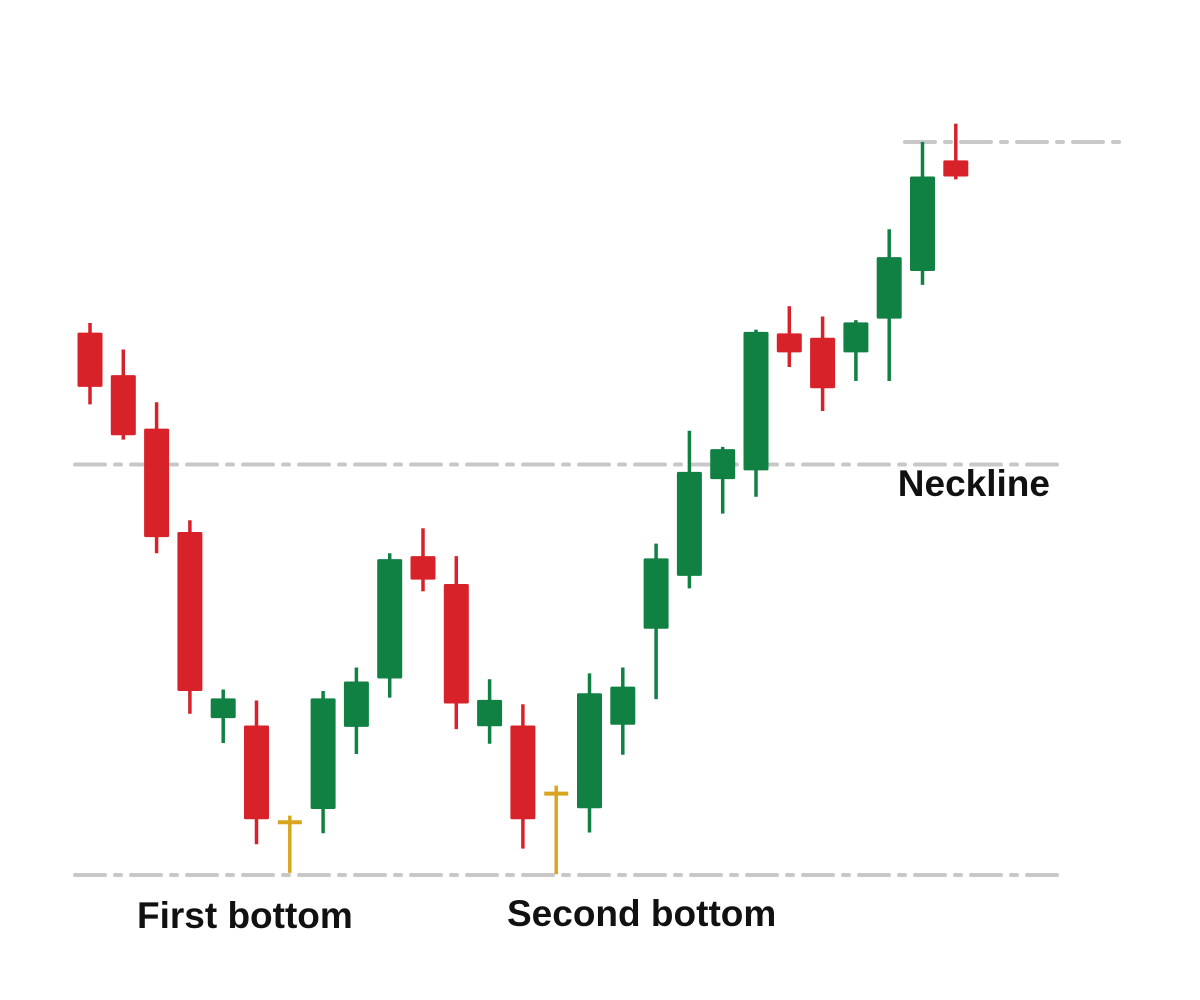  What do you see at coordinates (641, 913) in the screenshot?
I see `second-bottom-label: Second bottom` at bounding box center [641, 913].